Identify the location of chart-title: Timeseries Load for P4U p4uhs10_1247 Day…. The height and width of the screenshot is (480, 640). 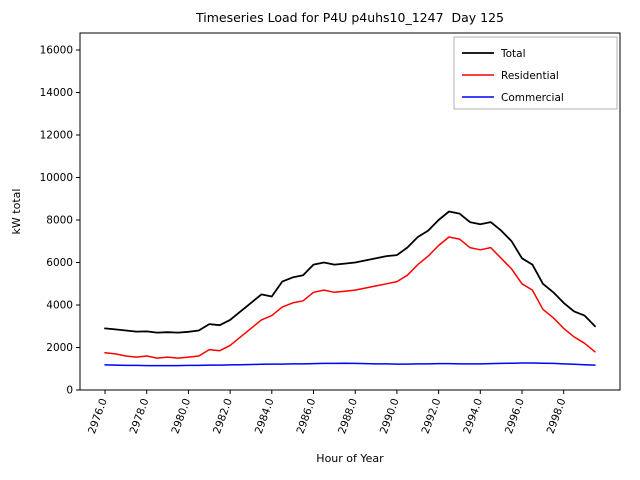
(349, 17).